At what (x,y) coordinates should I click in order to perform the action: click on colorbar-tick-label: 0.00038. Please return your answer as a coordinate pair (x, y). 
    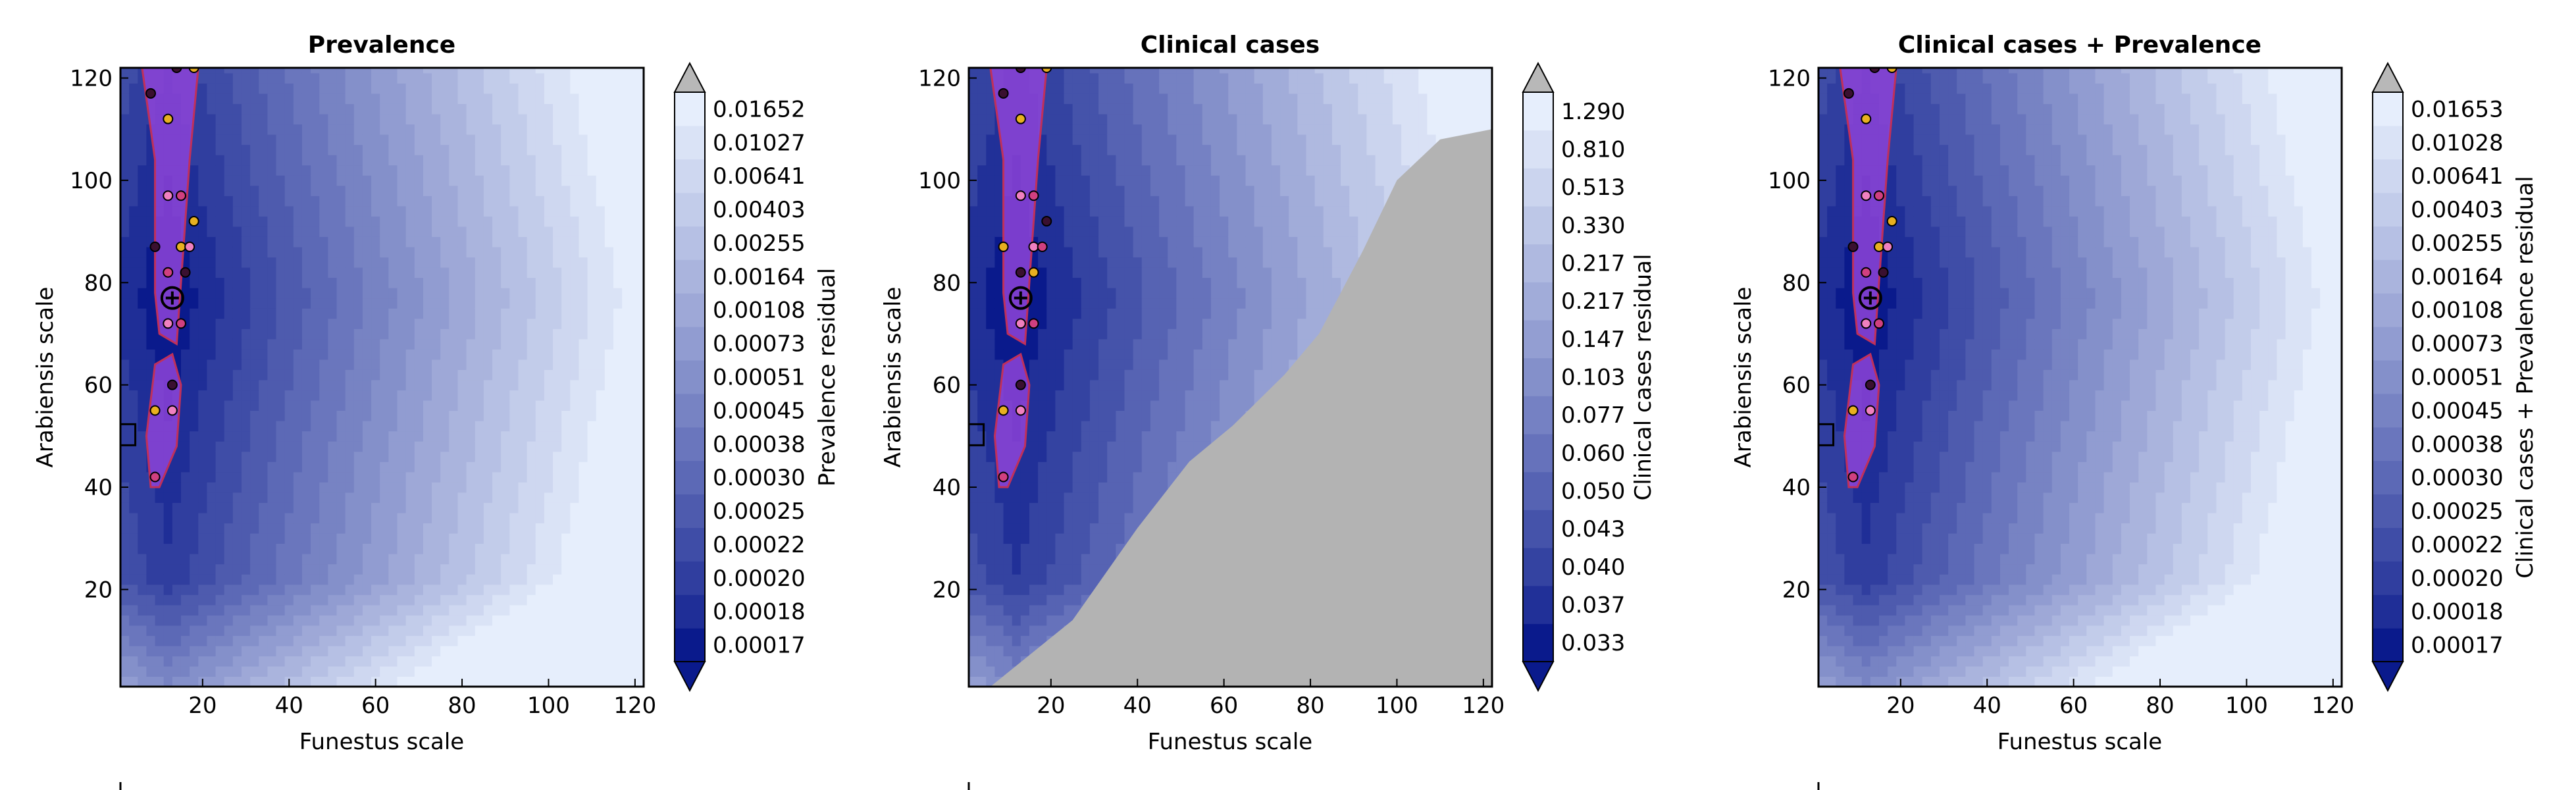
    Looking at the image, I should click on (759, 444).